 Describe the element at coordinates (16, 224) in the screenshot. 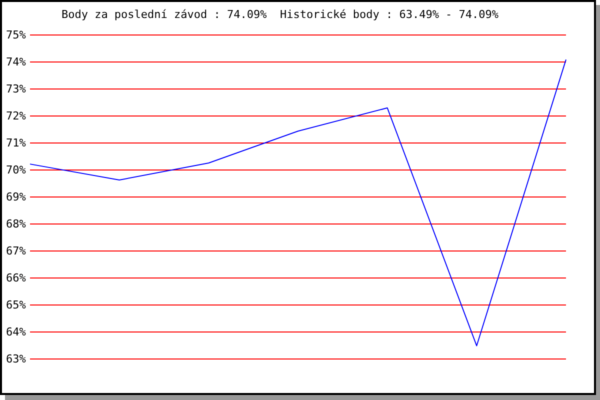

I see `y-tick-label: 68%` at that location.